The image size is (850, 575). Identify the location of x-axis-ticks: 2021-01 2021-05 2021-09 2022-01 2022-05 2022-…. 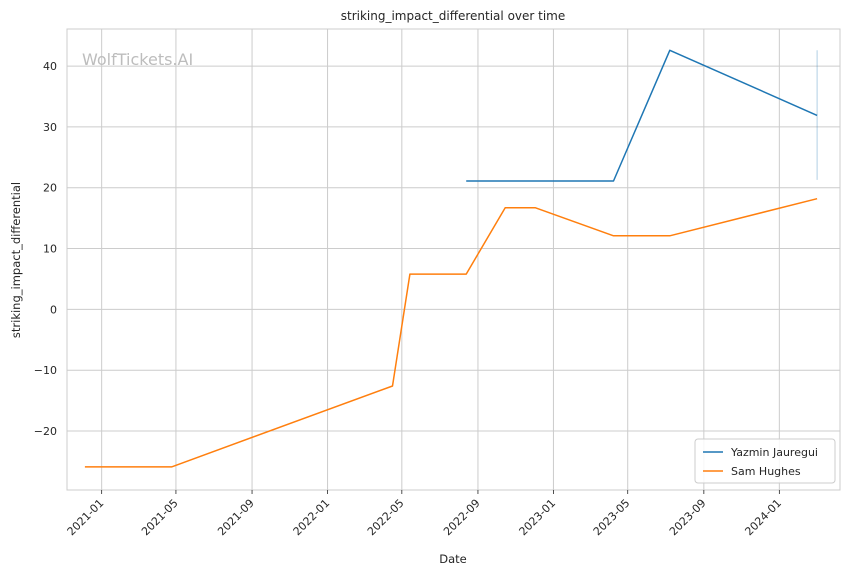
(424, 514).